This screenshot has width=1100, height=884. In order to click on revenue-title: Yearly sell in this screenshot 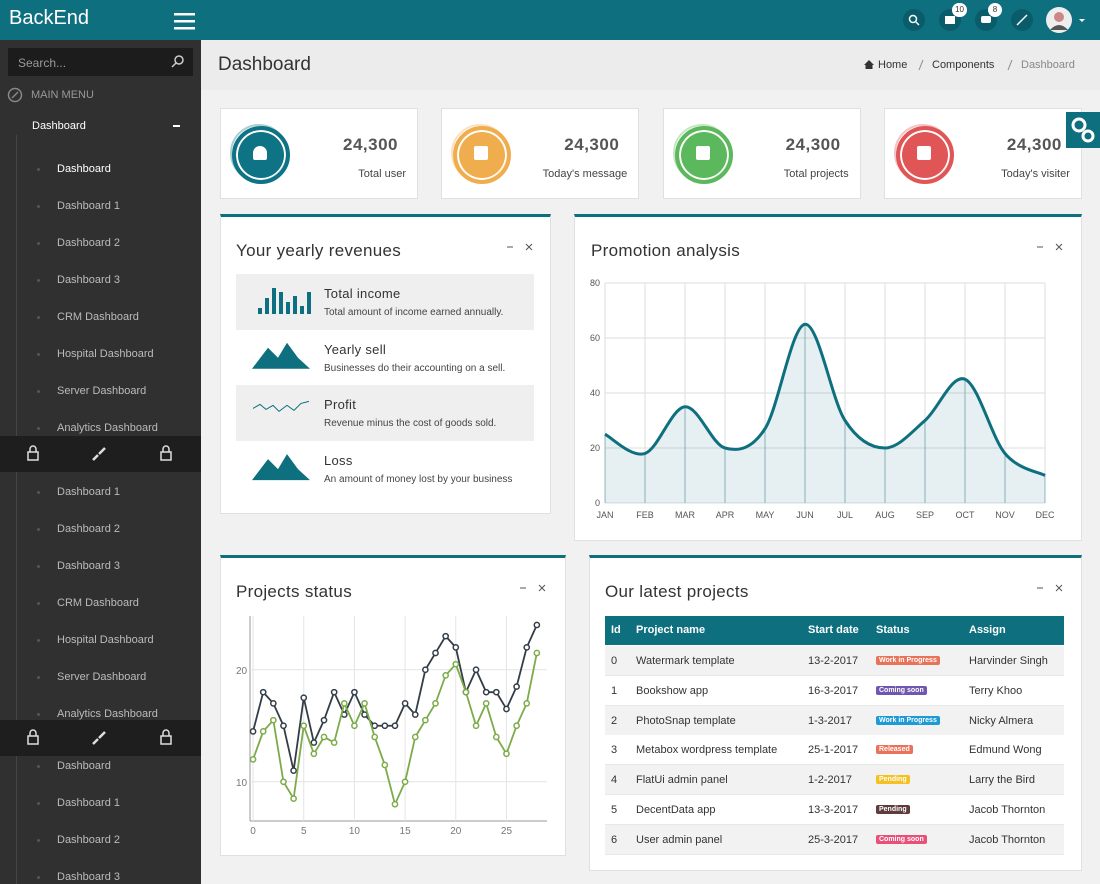, I will do `click(355, 349)`.